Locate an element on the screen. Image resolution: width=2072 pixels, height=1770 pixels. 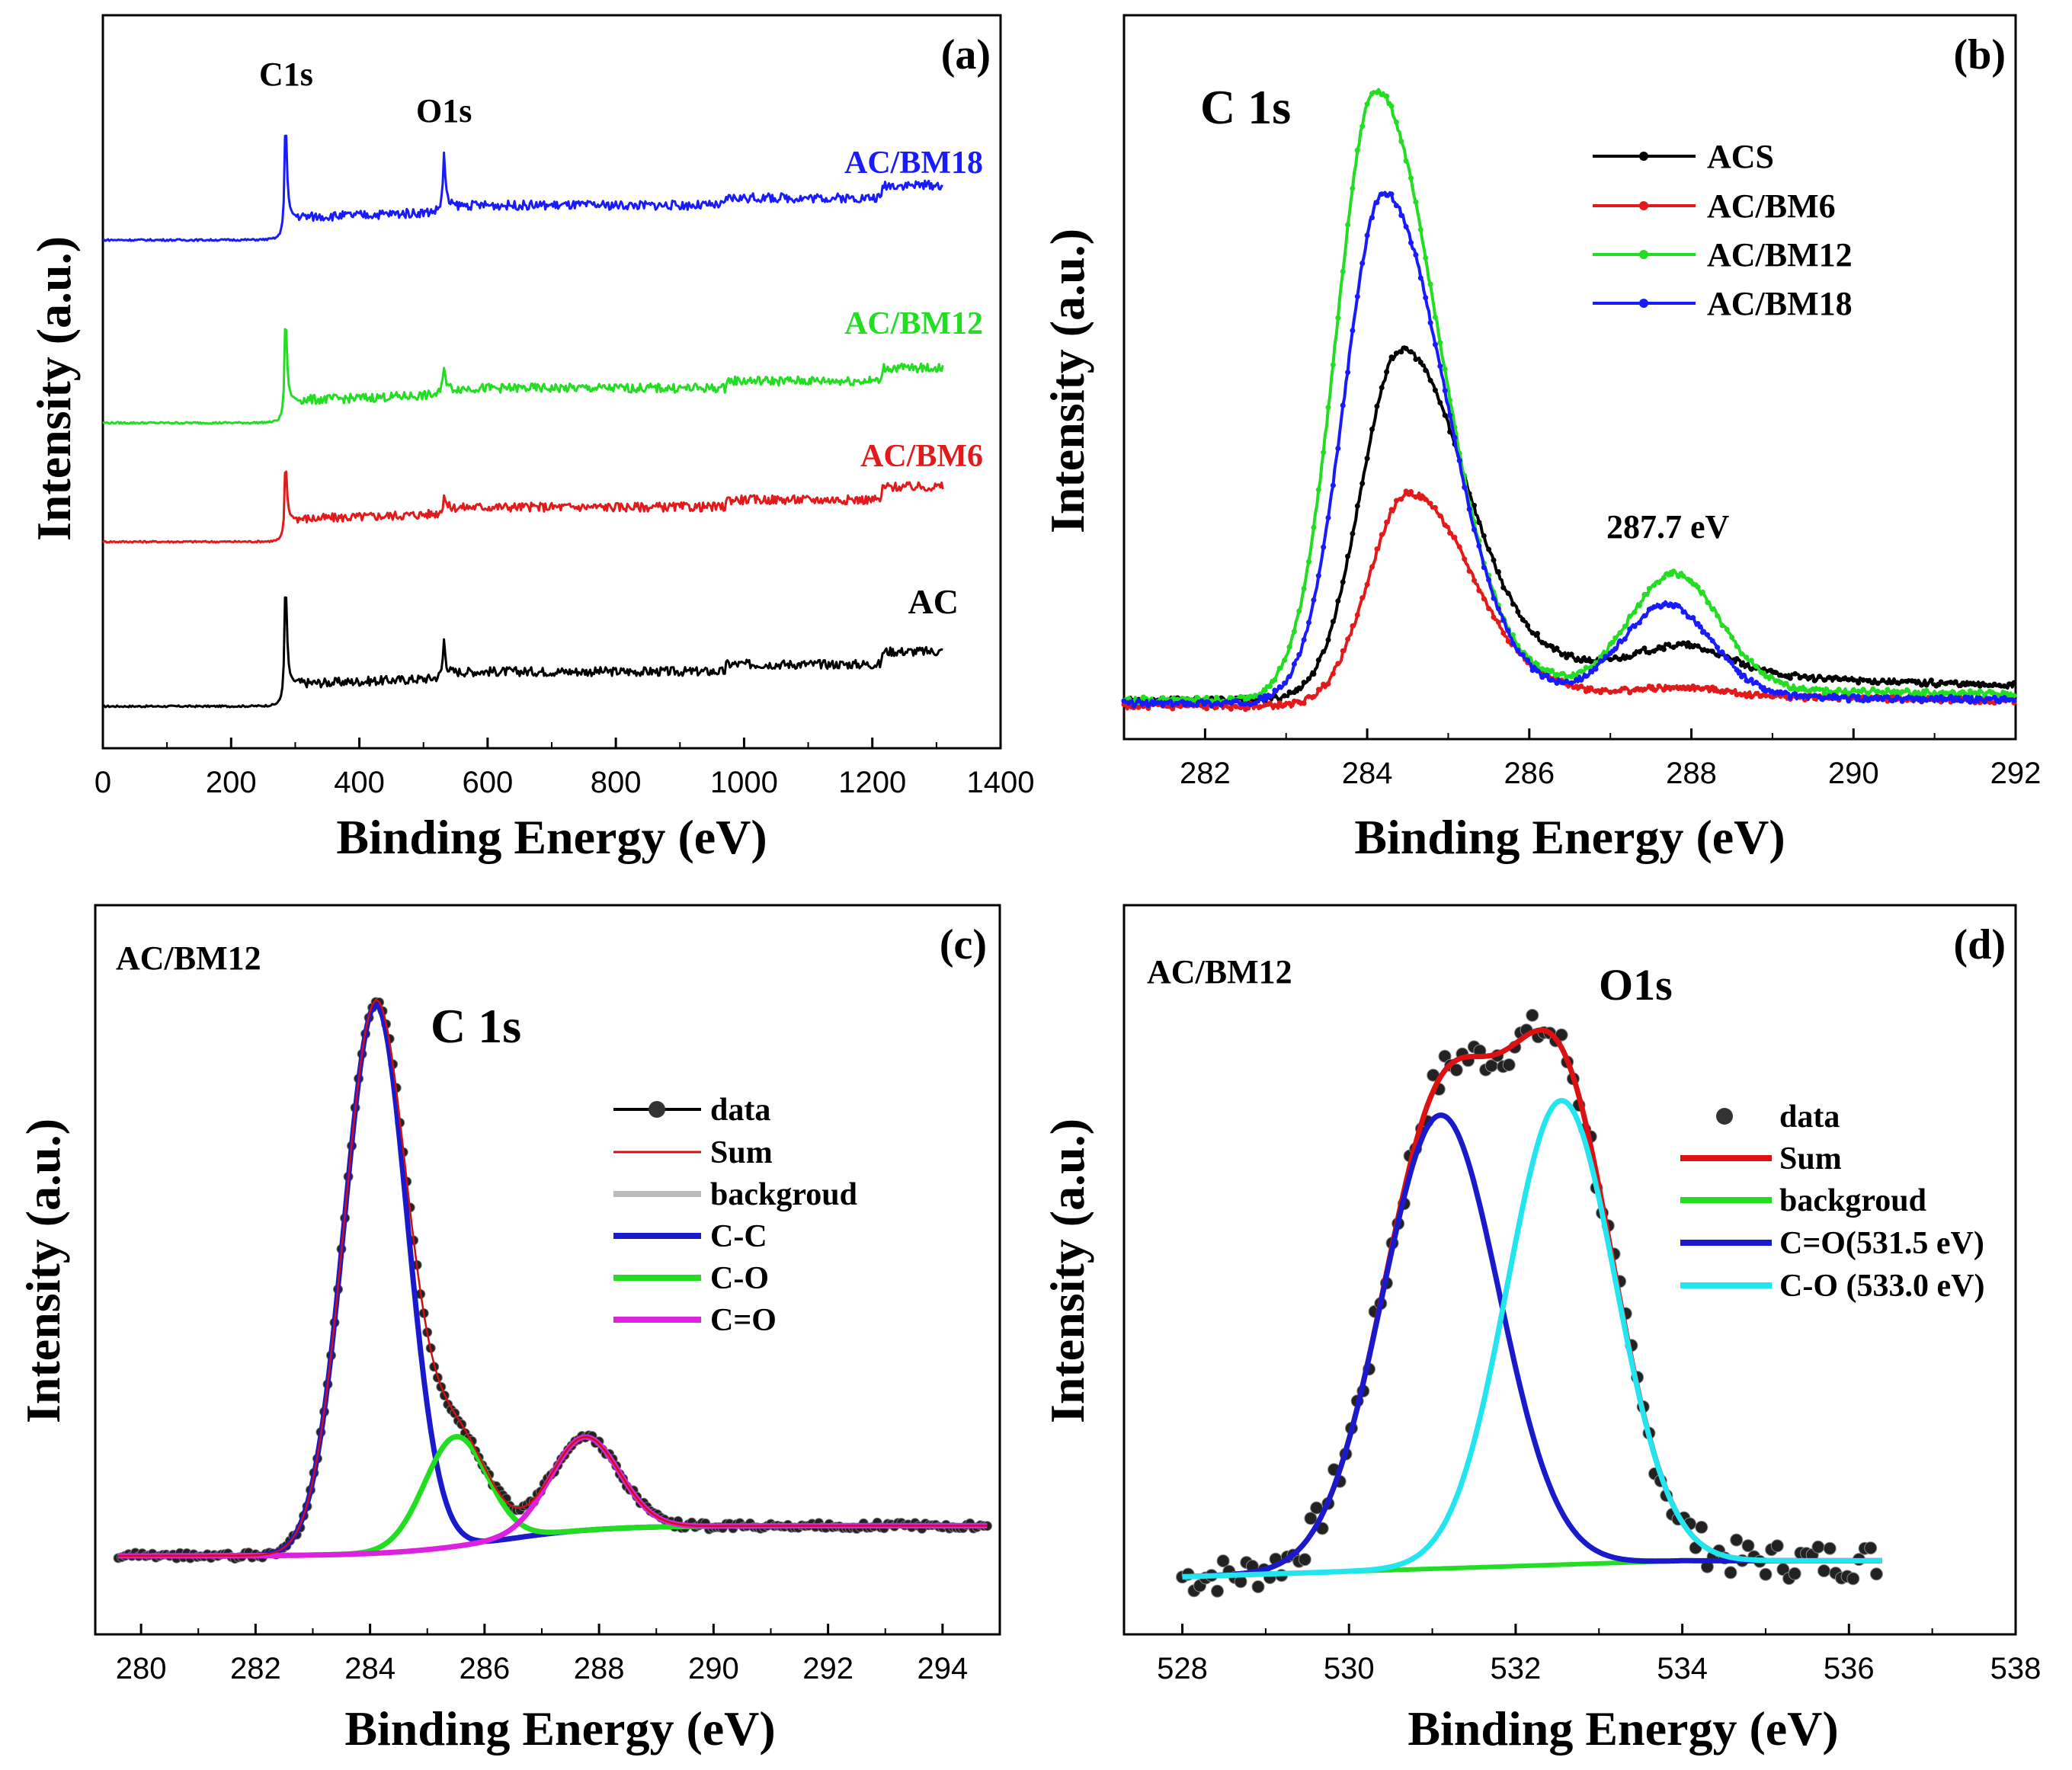
legend-item-c-eq-o: C=O(531.5 eV) is located at coordinates (1832, 1243).